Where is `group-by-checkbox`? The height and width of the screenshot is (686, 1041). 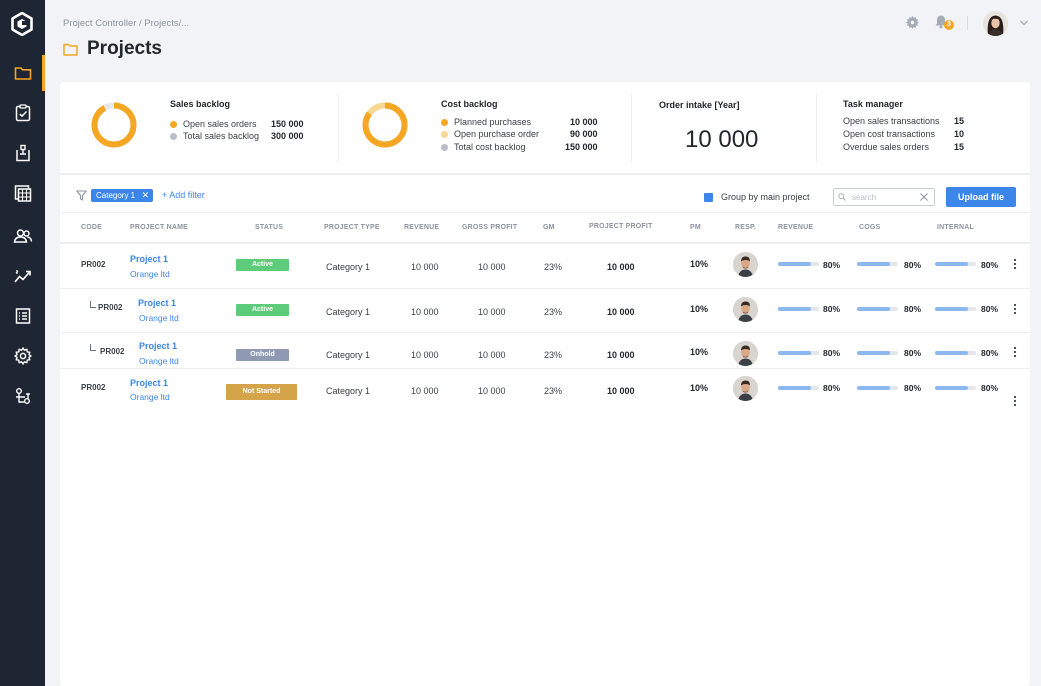
group-by-checkbox is located at coordinates (708, 197).